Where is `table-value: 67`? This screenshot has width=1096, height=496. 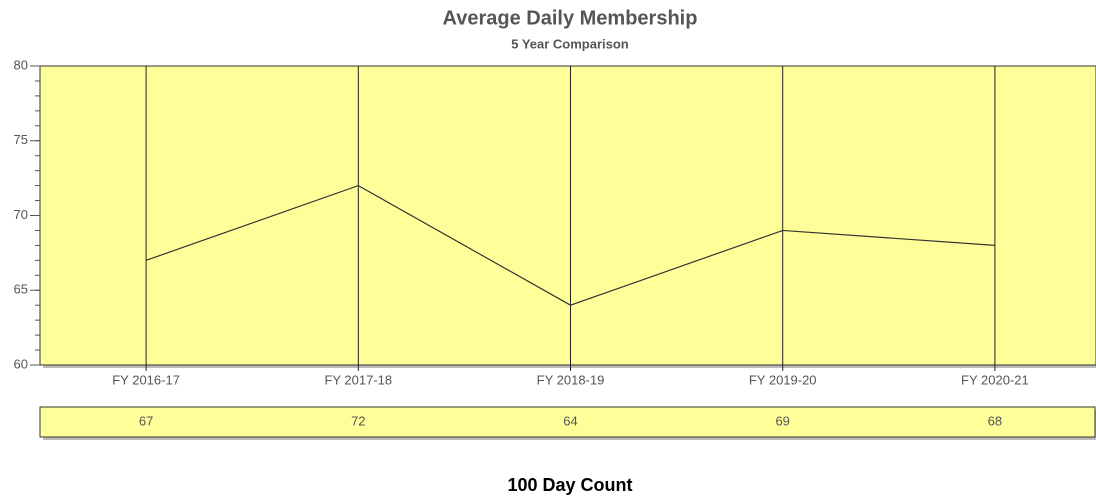
table-value: 67 is located at coordinates (146, 420).